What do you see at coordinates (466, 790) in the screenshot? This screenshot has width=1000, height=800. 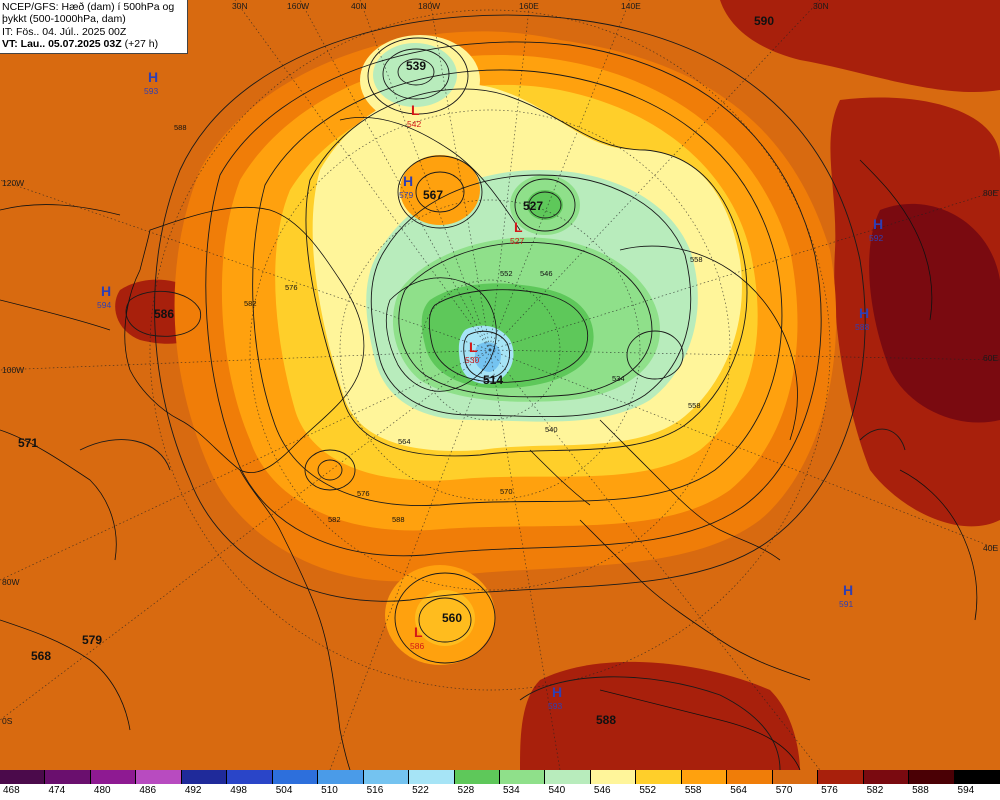 I see `legend-label: 528` at bounding box center [466, 790].